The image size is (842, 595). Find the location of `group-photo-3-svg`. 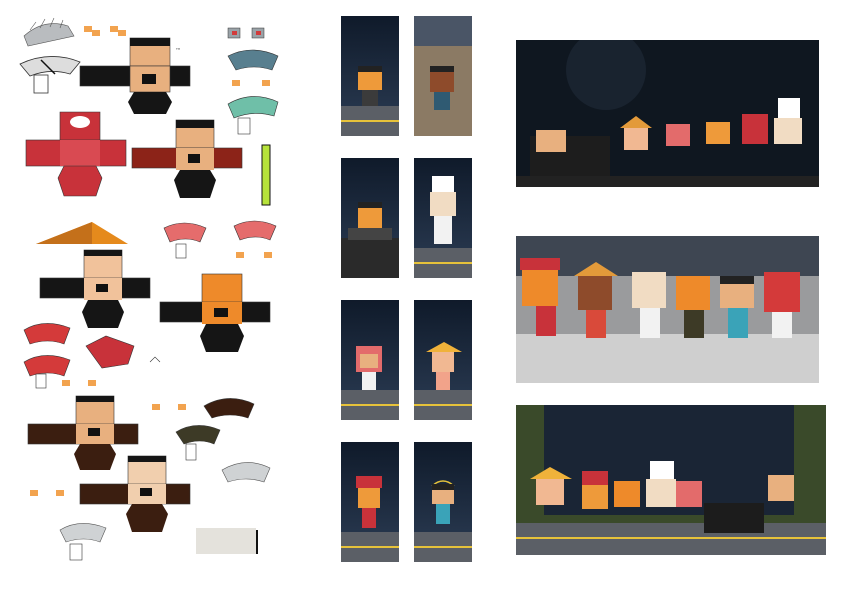

group-photo-3-svg is located at coordinates (671, 480).